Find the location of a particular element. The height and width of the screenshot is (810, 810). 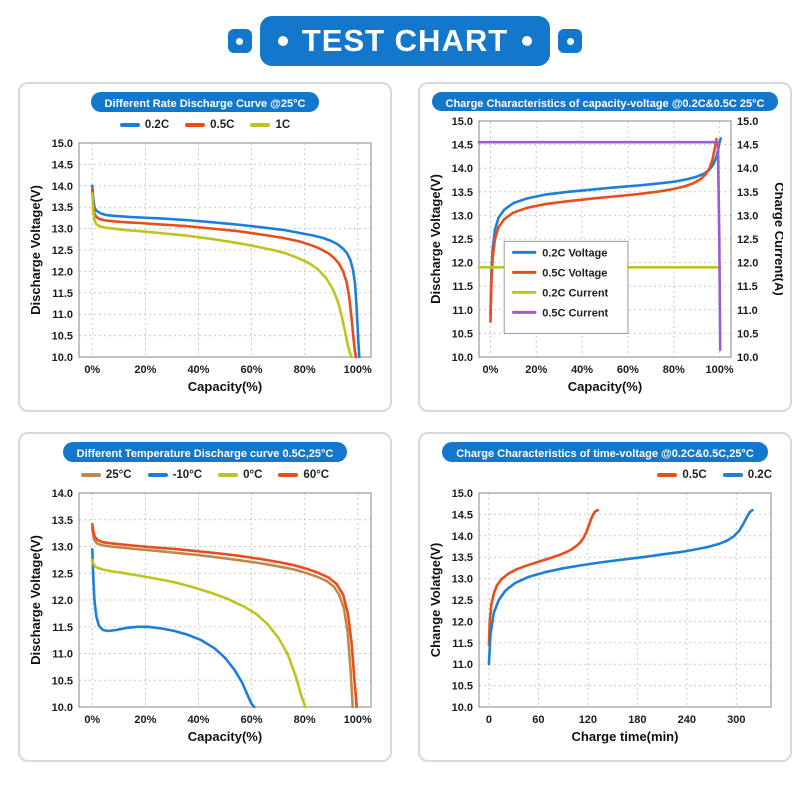

svg-text: 60% is located at coordinates (252, 370).